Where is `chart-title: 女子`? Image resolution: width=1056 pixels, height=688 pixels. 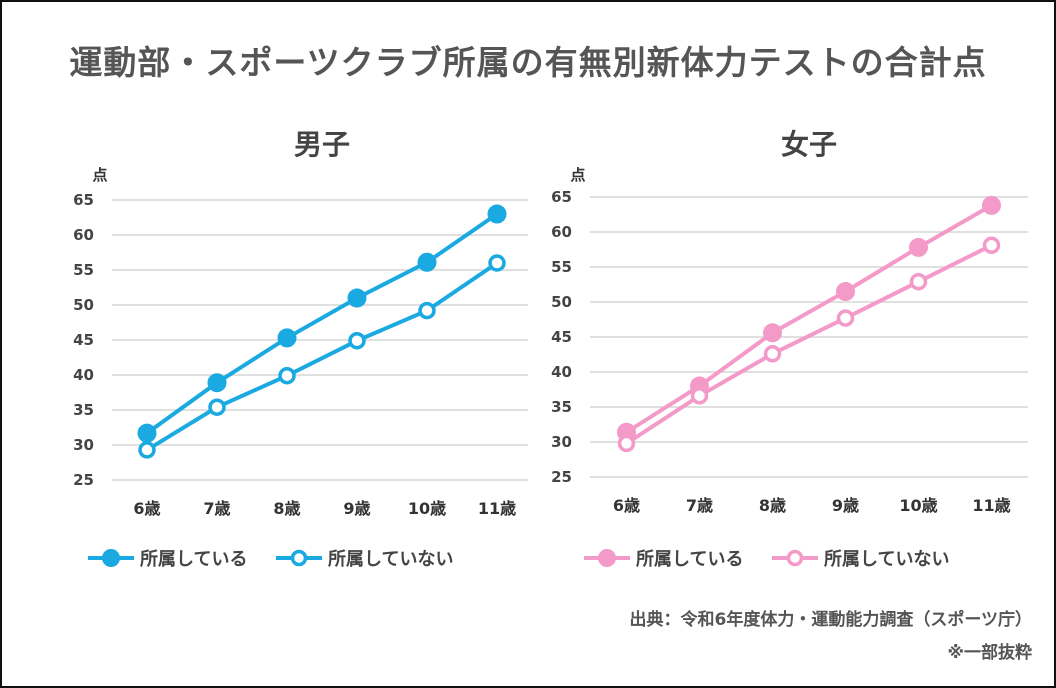 chart-title: 女子 is located at coordinates (809, 144).